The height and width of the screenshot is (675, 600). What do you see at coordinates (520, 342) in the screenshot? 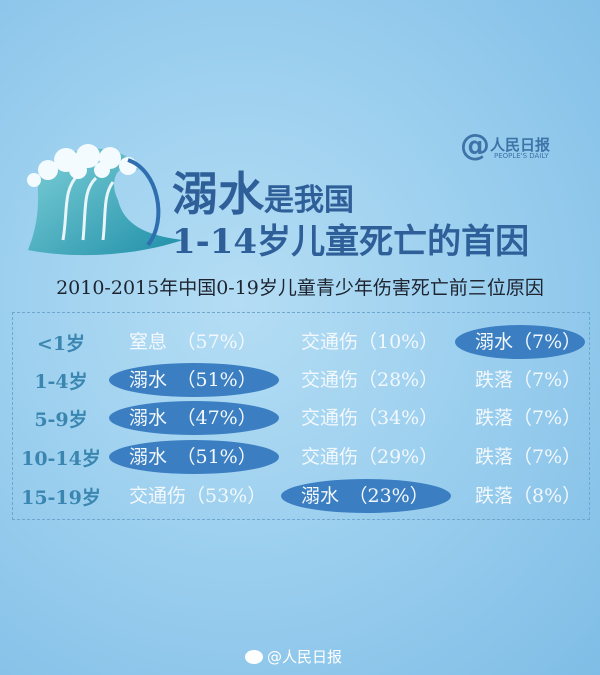
I see `cause-cell-highlighted: 溺水（7%）` at bounding box center [520, 342].